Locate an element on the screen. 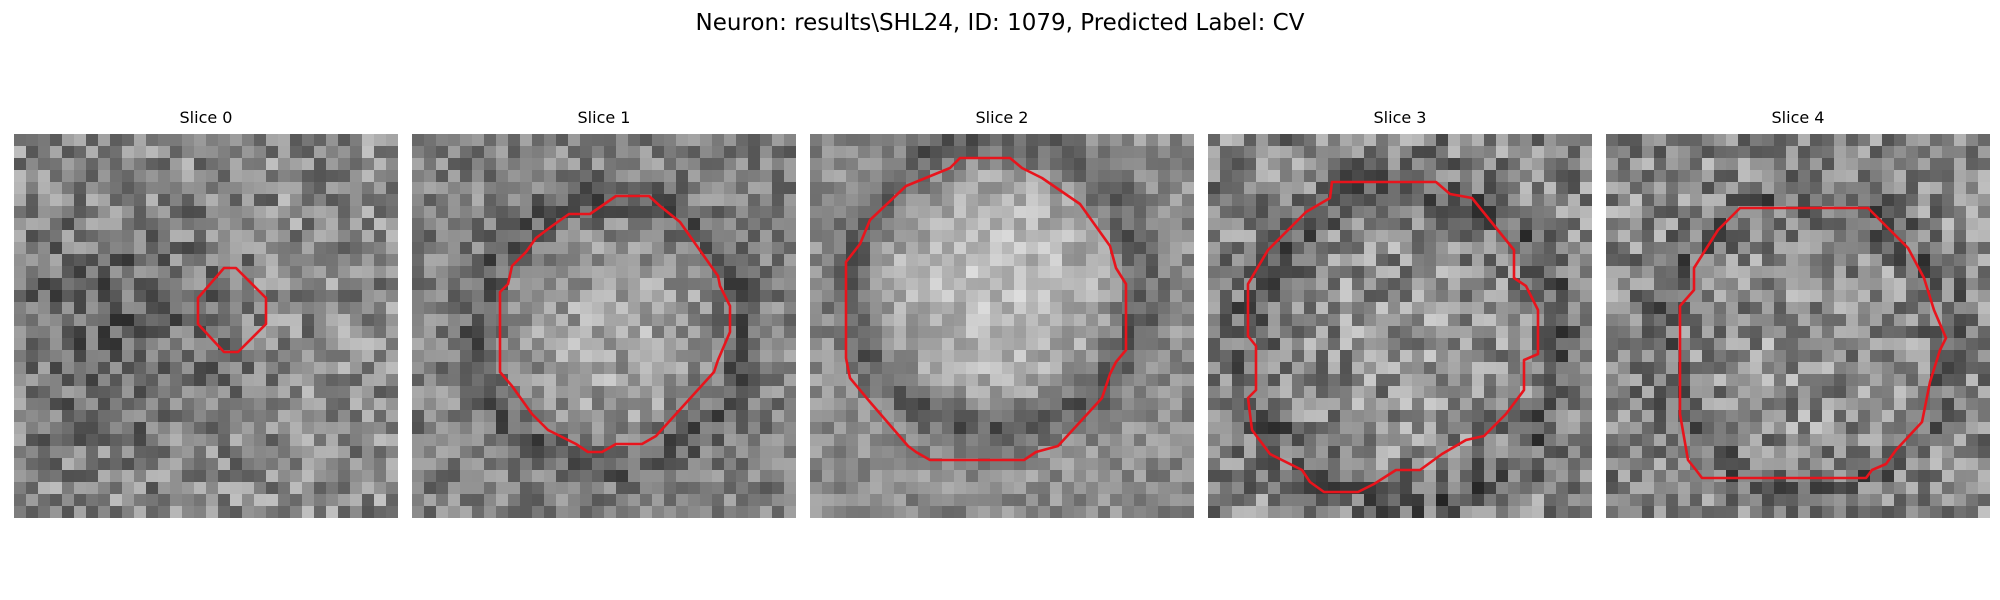 This screenshot has height=600, width=2000. slice-panel-2: Slice 2 is located at coordinates (1002, 312).